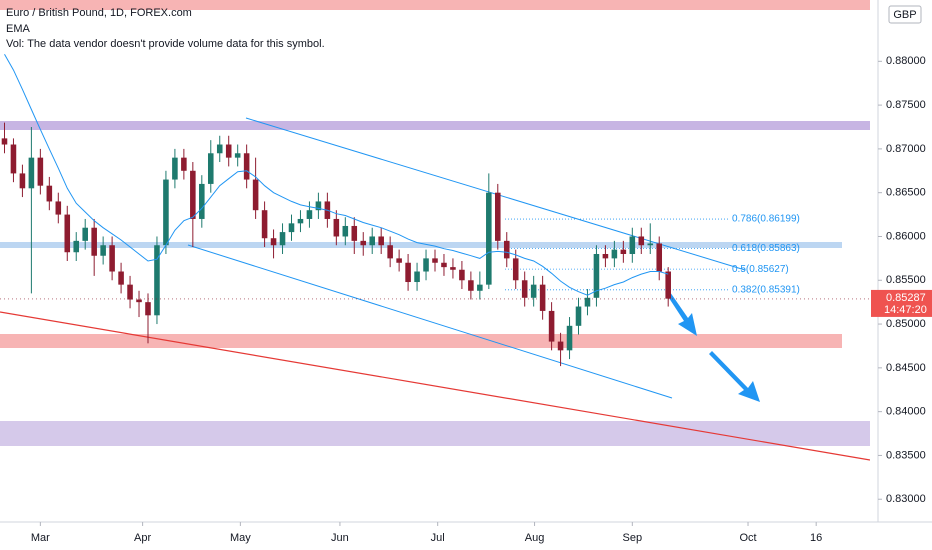 The width and height of the screenshot is (932, 550). What do you see at coordinates (747, 538) in the screenshot?
I see `x-tick-label: Oct` at bounding box center [747, 538].